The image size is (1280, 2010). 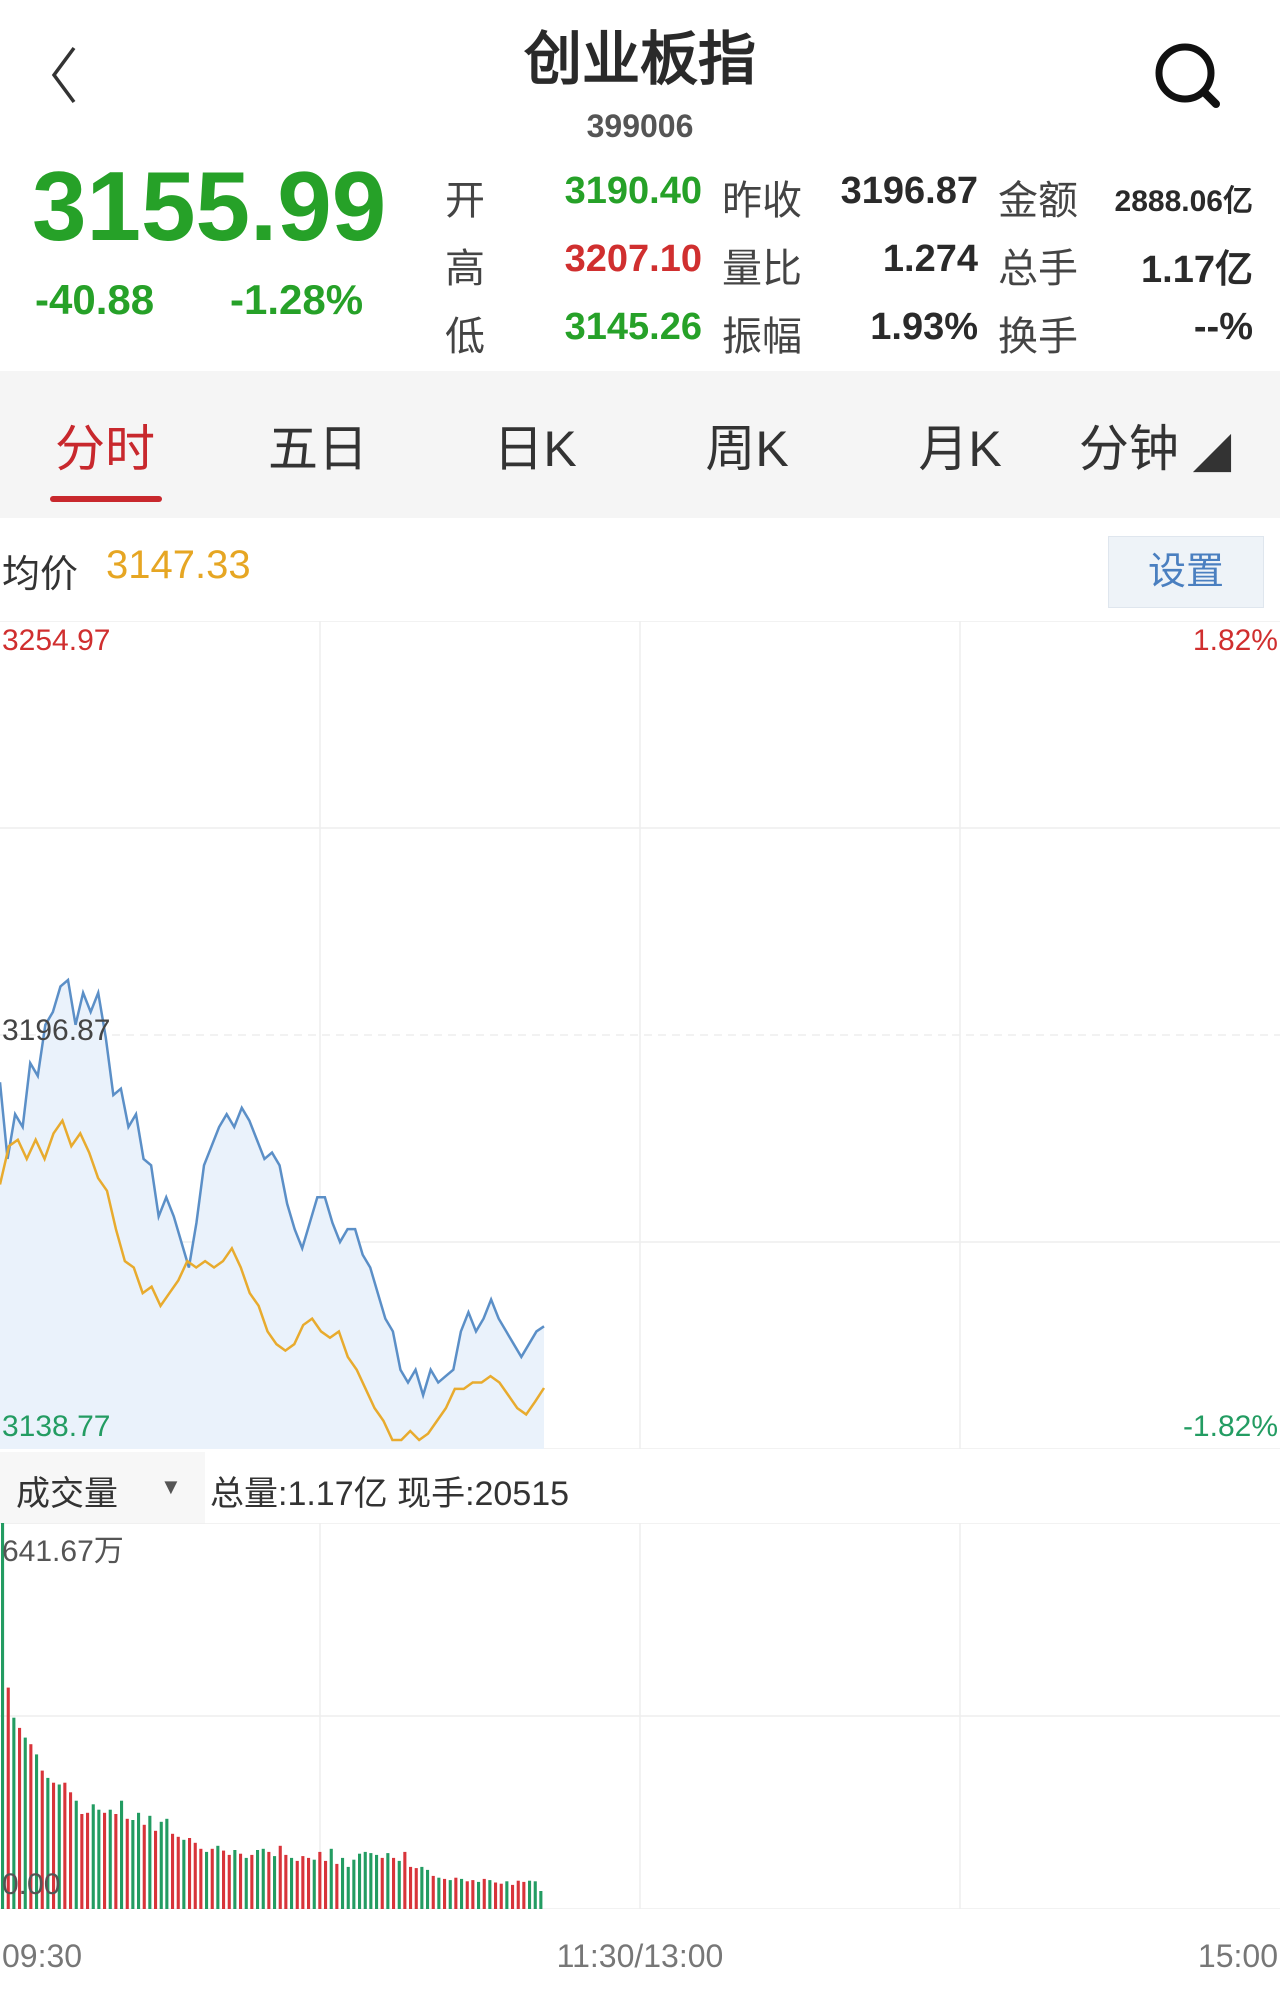 I want to click on settings-button: 设置, so click(x=1186, y=572).